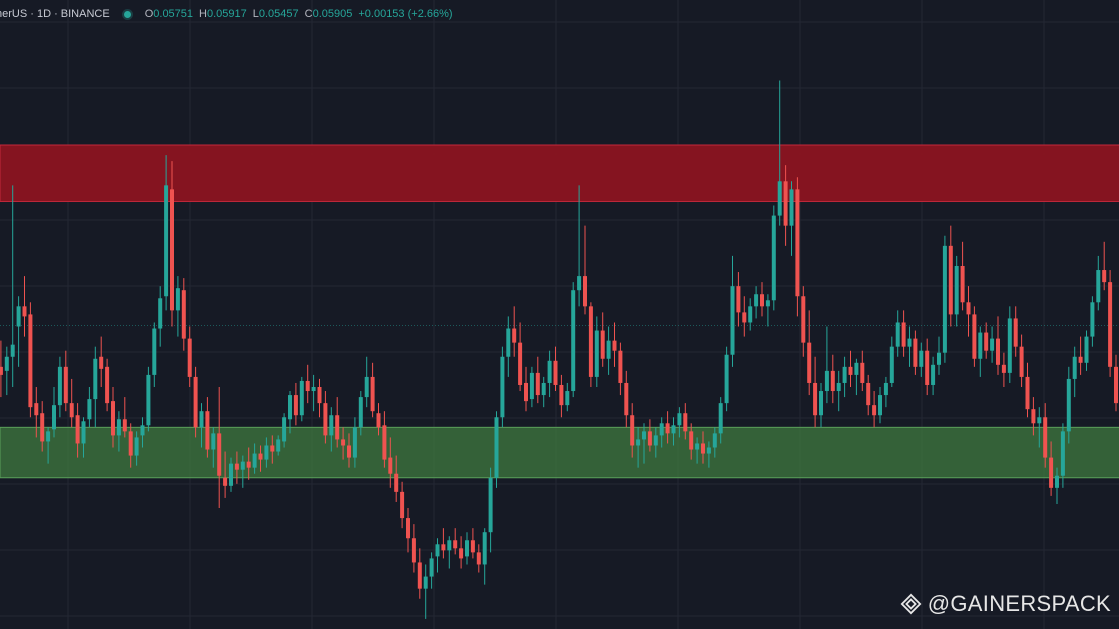 The image size is (1119, 629). I want to click on symbol-label: nerUS · 1D · BINANCE, so click(55, 14).